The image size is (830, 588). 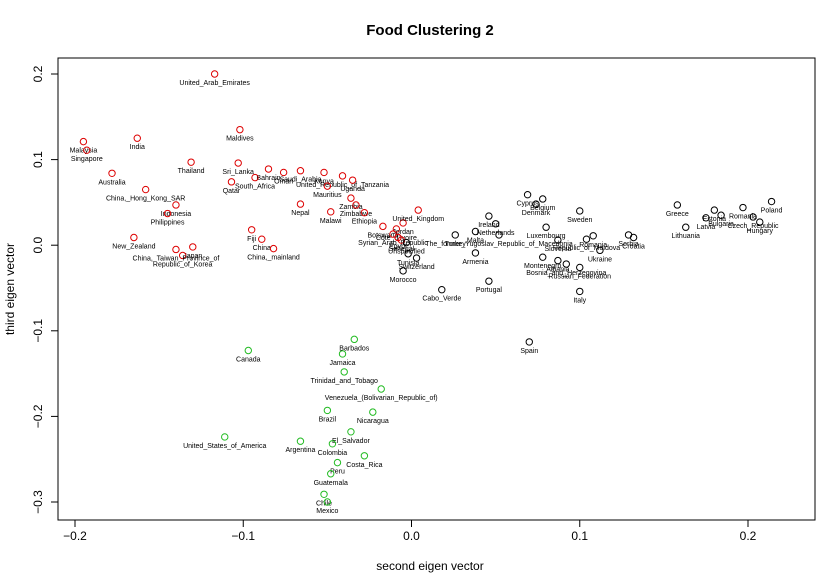 I want to click on y-axis-label: third eigen vector, so click(x=10, y=289).